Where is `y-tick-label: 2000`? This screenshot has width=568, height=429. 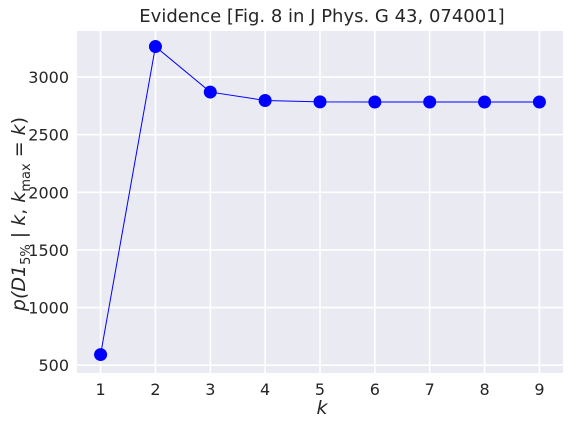
y-tick-label: 2000 is located at coordinates (48, 192).